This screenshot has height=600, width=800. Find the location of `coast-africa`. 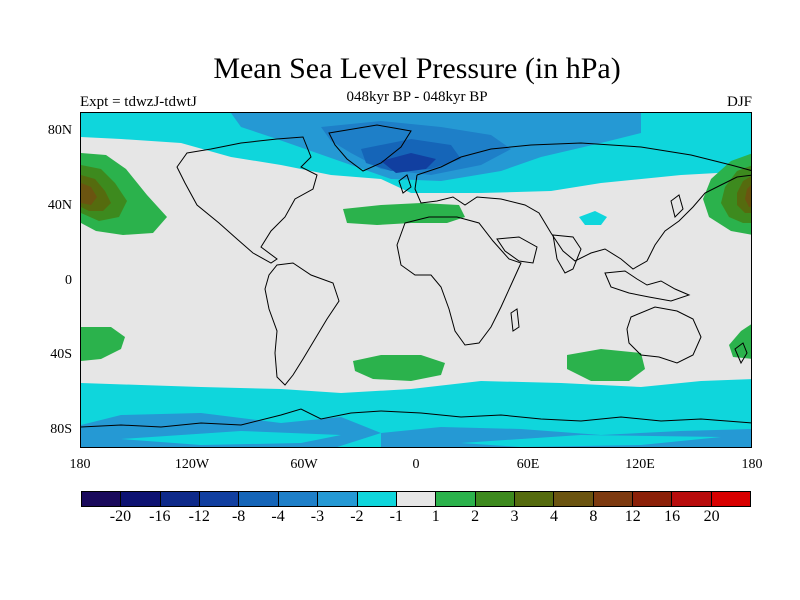

coast-africa is located at coordinates (459, 281).